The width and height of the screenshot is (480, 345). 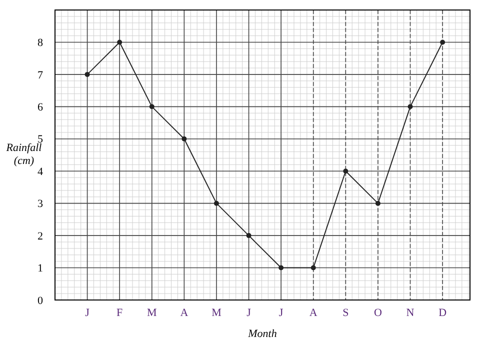 What do you see at coordinates (41, 108) in the screenshot?
I see `y-tick-label: 6` at bounding box center [41, 108].